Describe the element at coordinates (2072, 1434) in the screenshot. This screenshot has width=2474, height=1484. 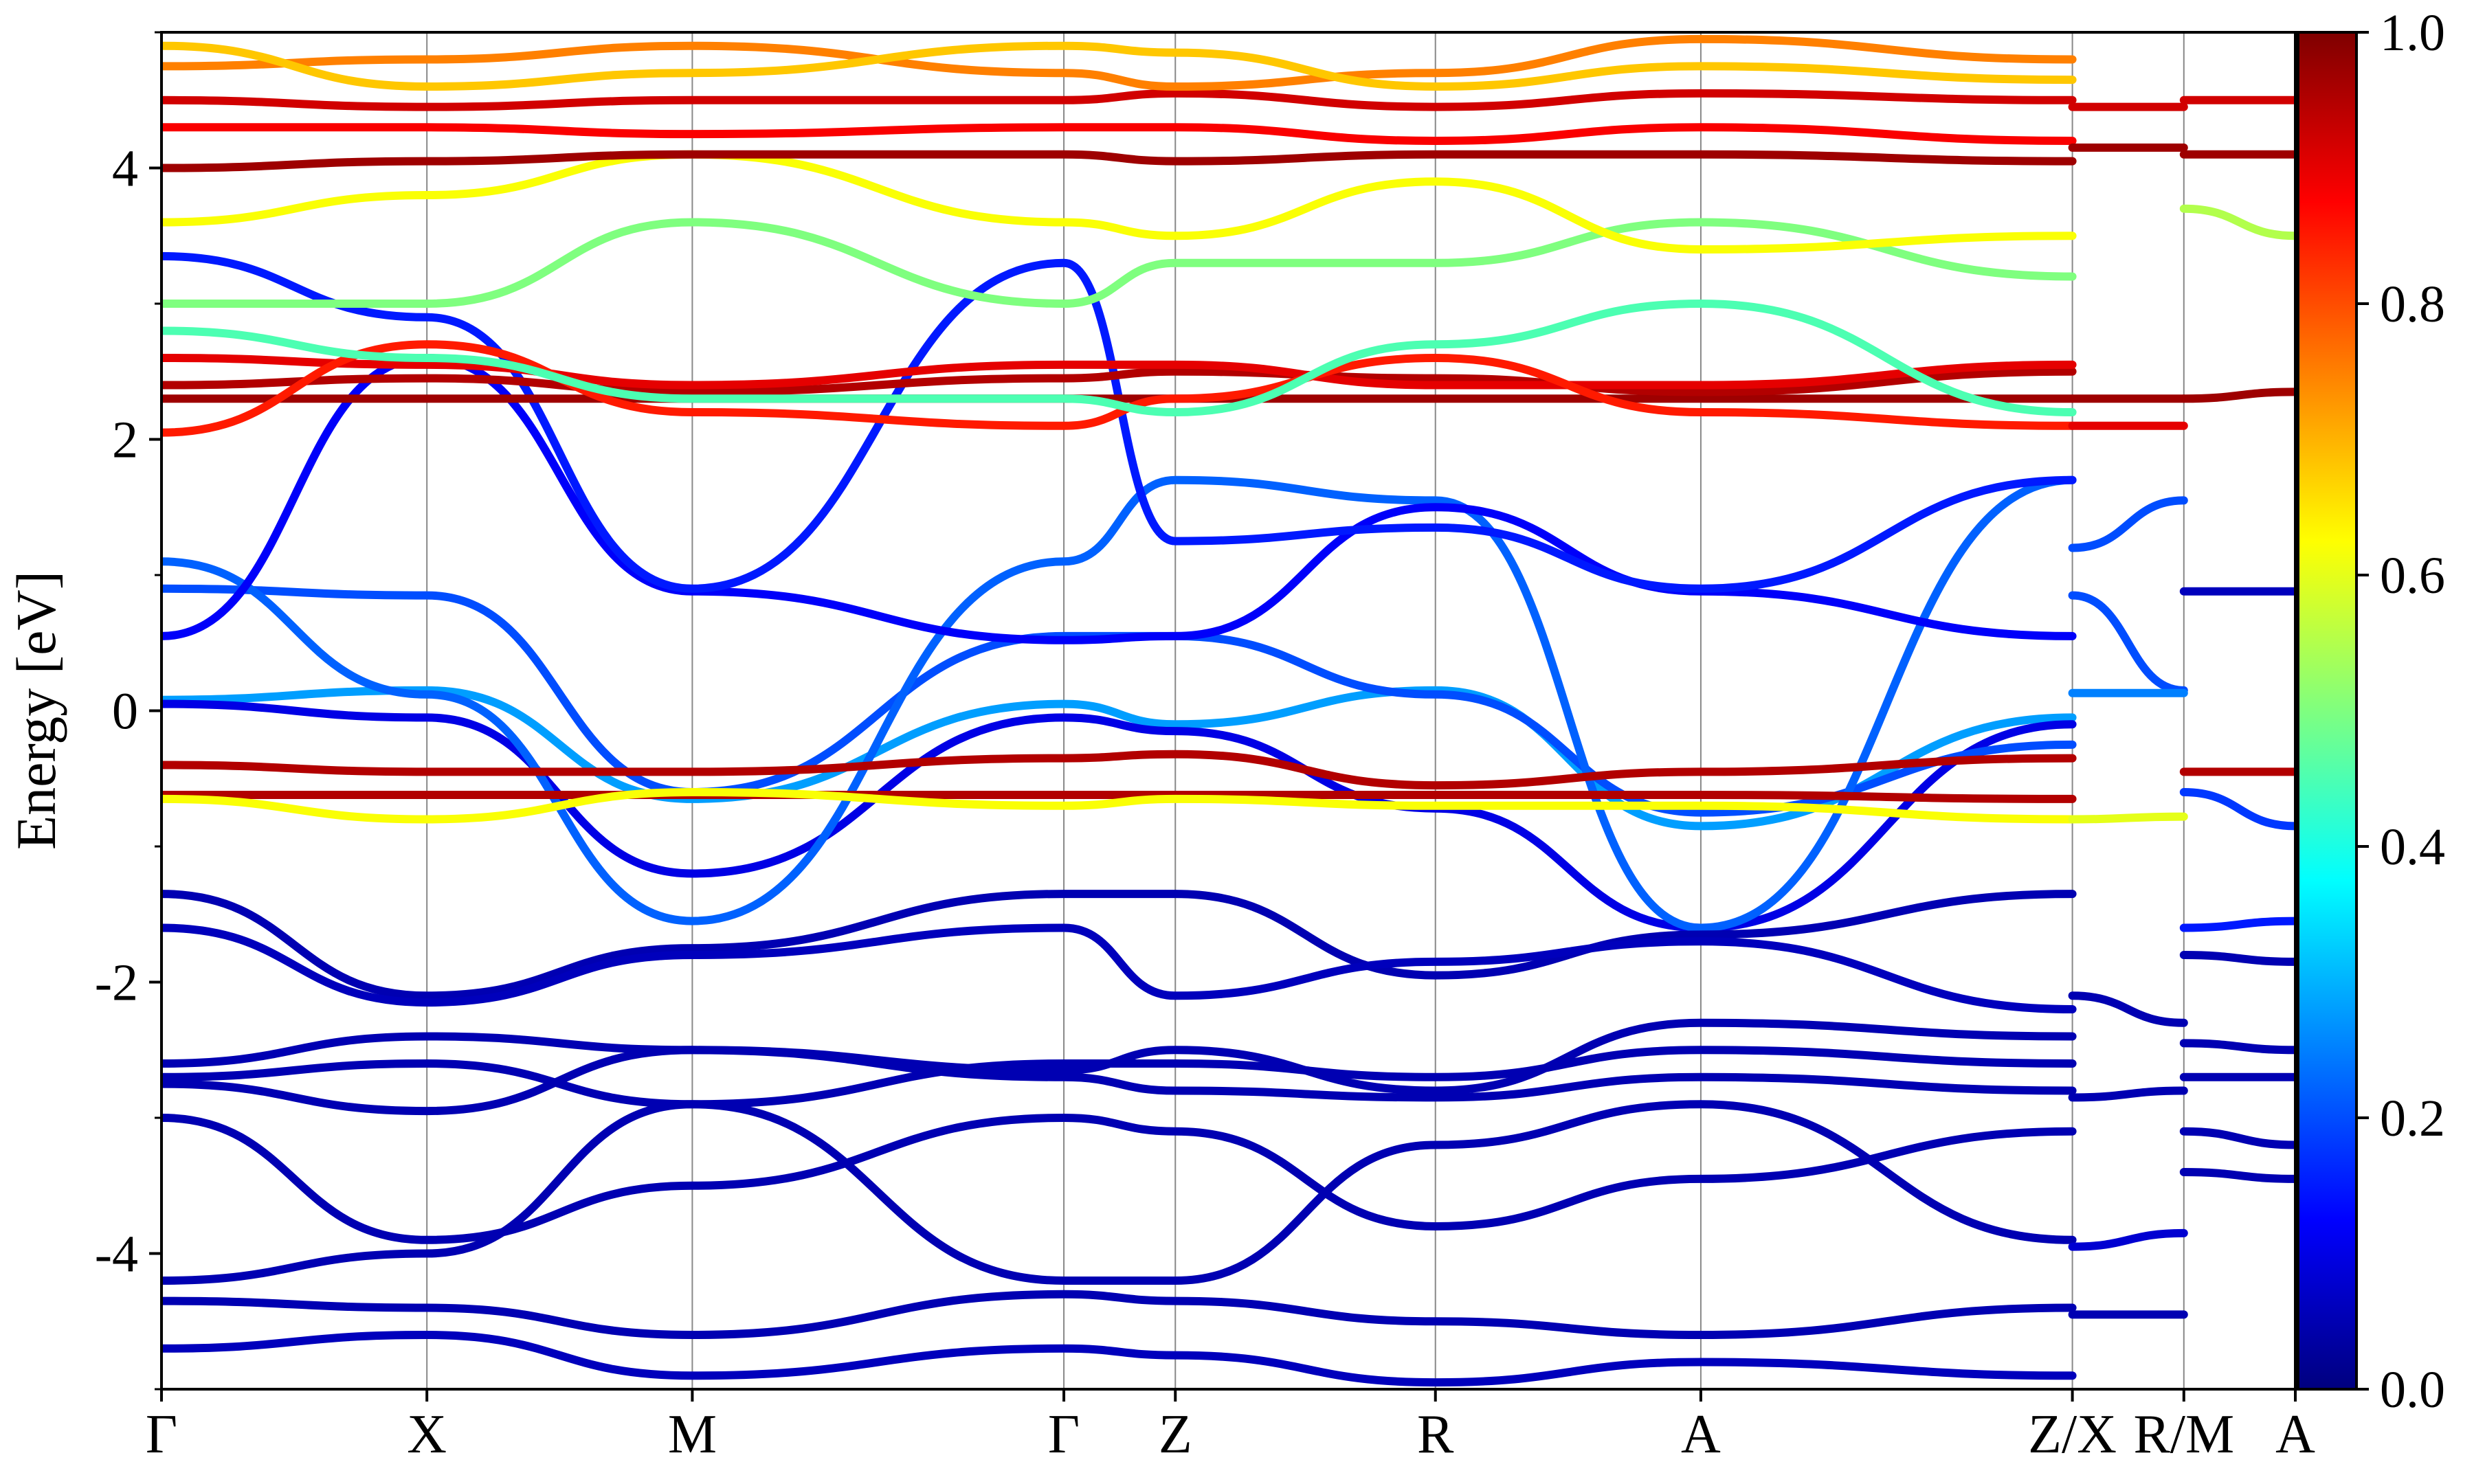
I see `x-tick-label: Z/X` at that location.